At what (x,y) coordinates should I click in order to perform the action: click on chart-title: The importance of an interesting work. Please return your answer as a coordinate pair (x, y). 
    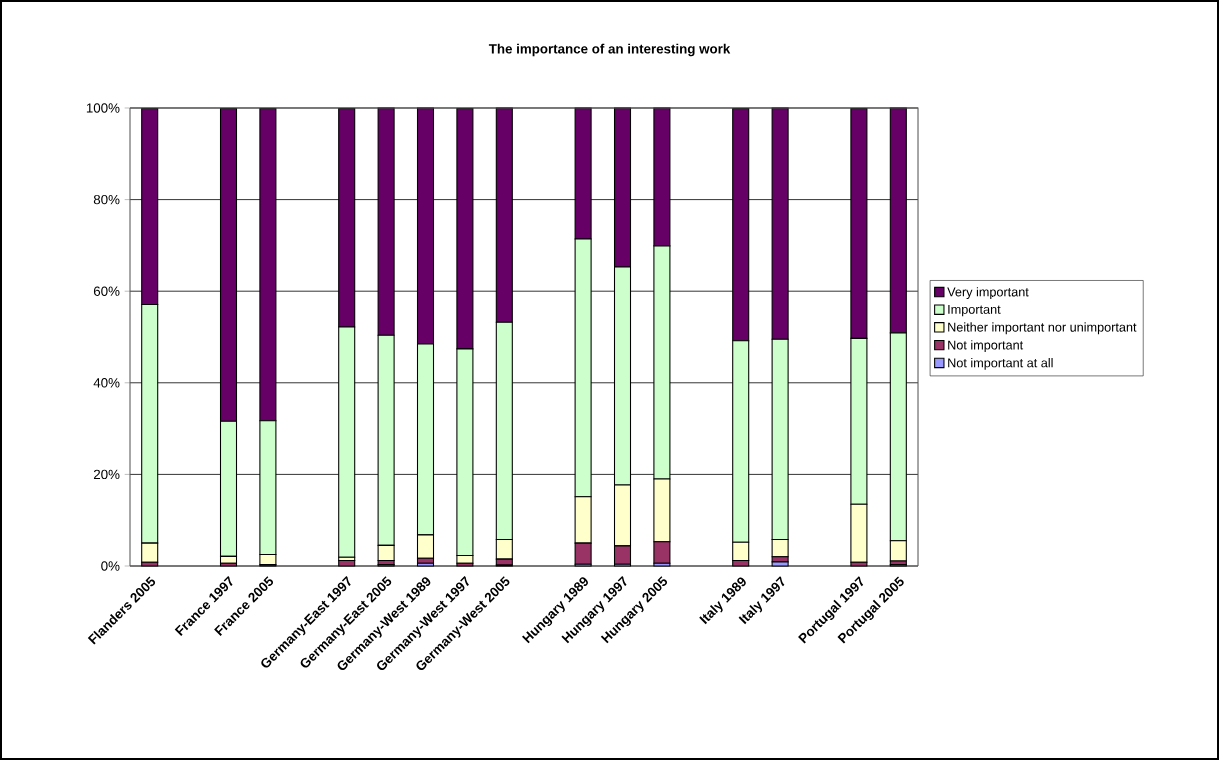
    Looking at the image, I should click on (609, 50).